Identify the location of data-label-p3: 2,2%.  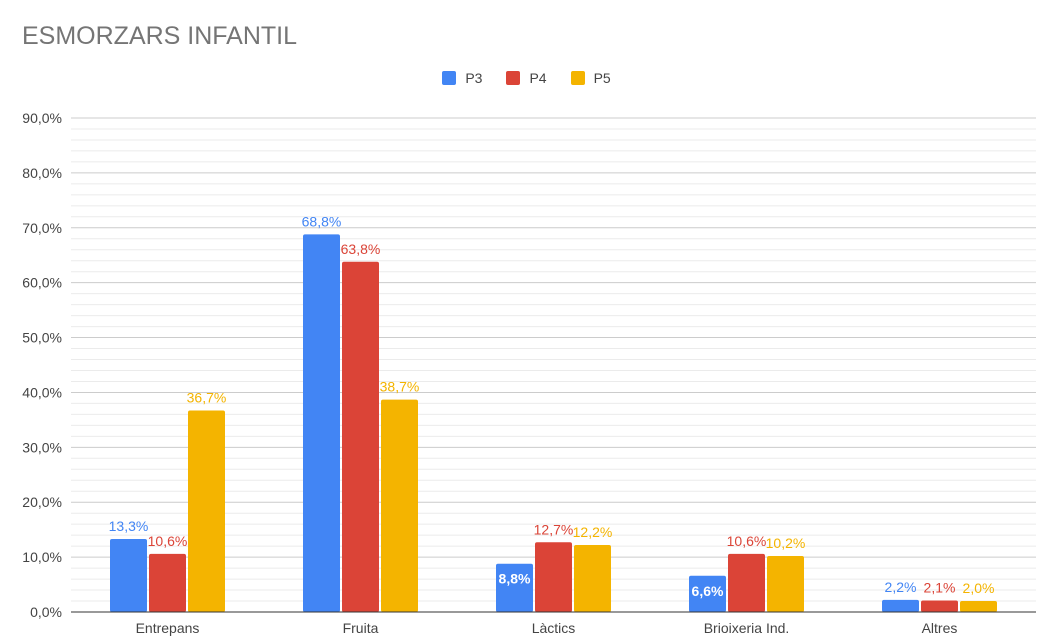
(901, 587).